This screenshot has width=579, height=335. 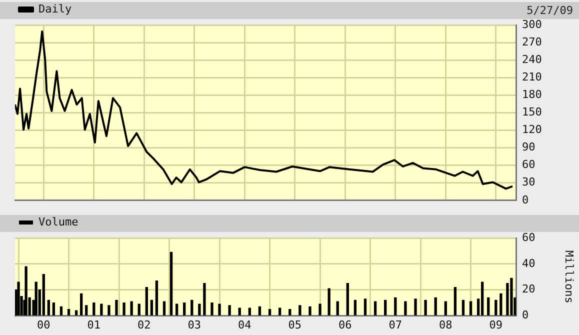 What do you see at coordinates (43, 325) in the screenshot?
I see `x-tick-label: 00` at bounding box center [43, 325].